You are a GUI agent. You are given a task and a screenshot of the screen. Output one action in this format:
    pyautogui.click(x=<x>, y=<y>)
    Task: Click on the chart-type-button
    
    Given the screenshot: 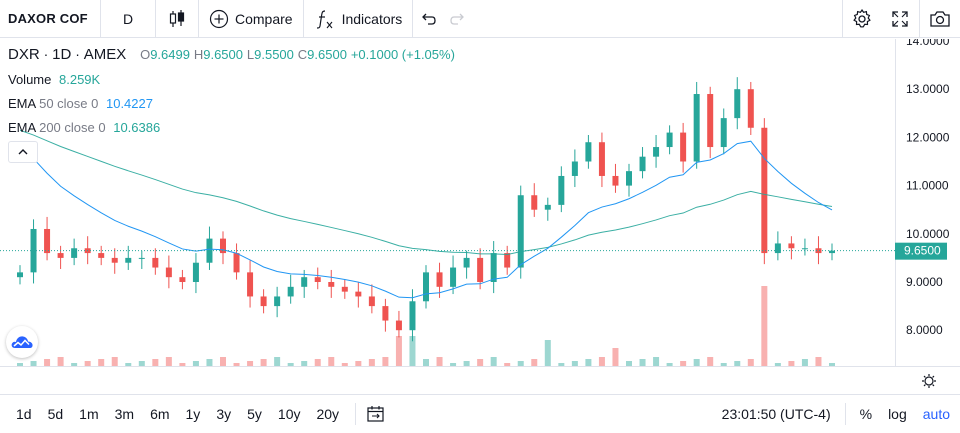 What is the action you would take?
    pyautogui.click(x=177, y=19)
    